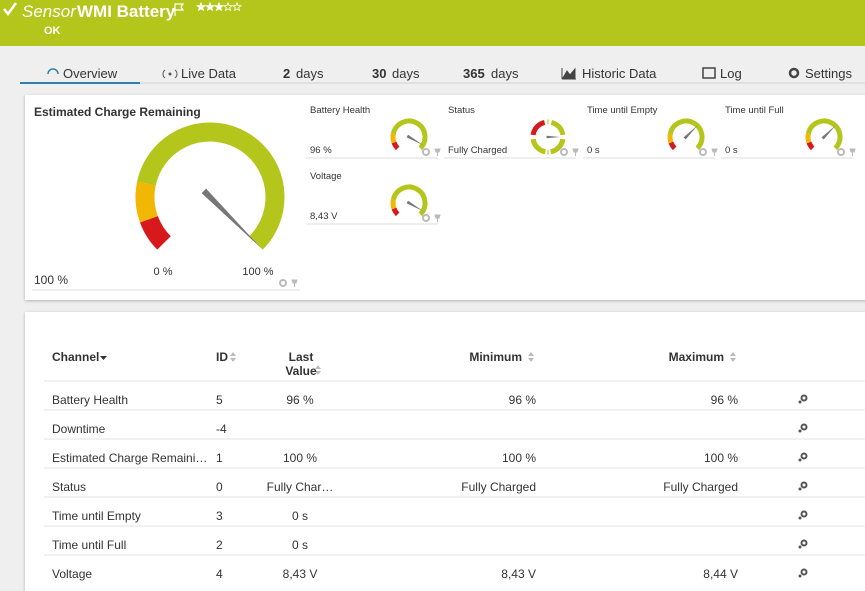 The width and height of the screenshot is (865, 591). I want to click on cell-id: 4, so click(219, 574).